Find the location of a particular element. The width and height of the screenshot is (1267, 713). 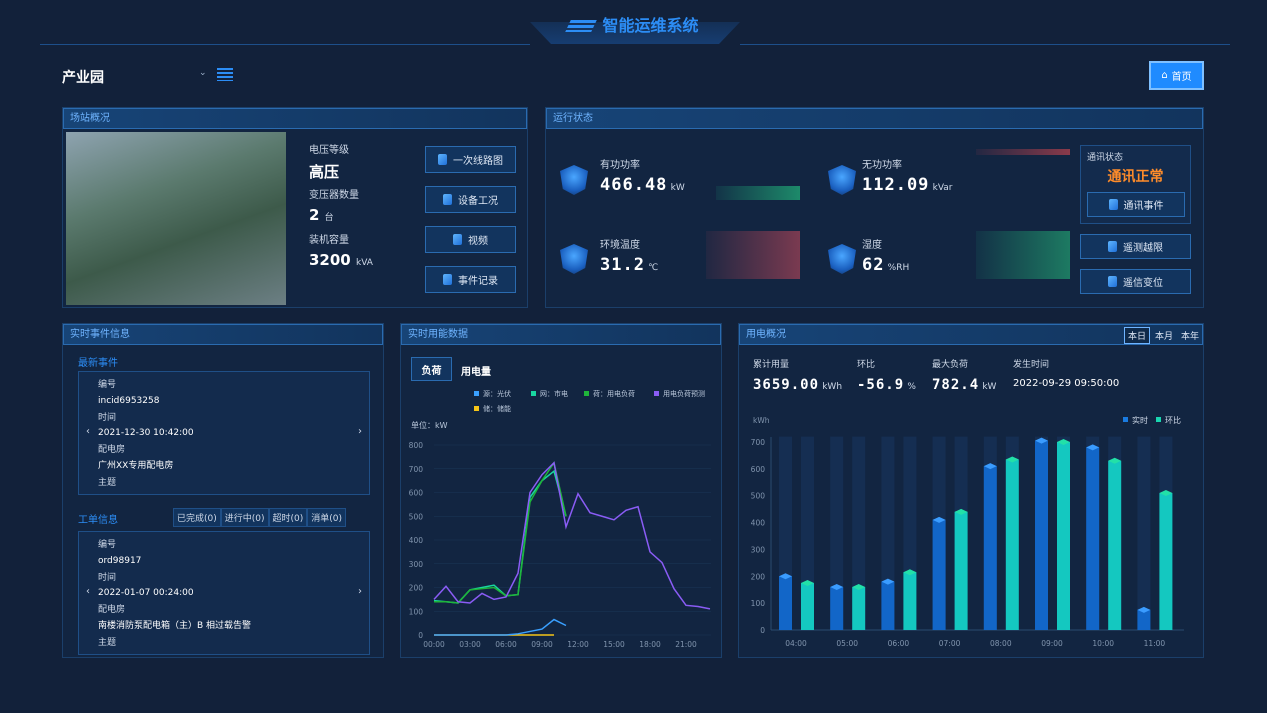

tab-year: 本年 is located at coordinates (1190, 337).